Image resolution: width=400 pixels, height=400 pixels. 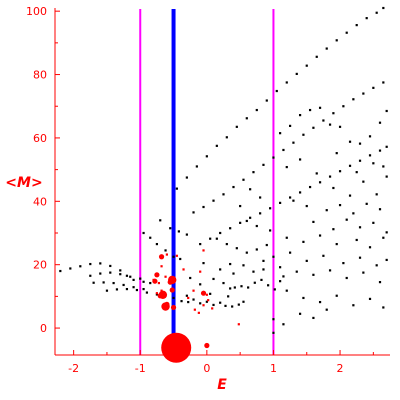 I want to click on y-tick-label: 80, so click(x=40, y=75).